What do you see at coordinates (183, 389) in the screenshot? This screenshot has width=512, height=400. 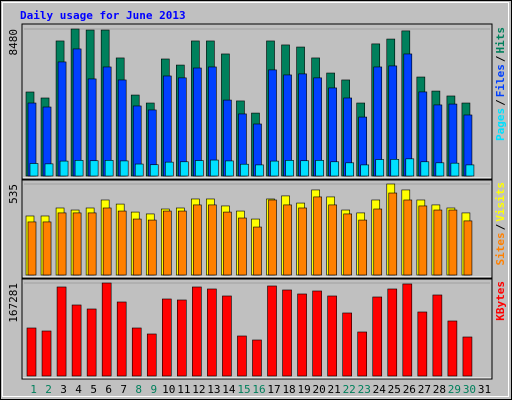 I see `x-tick-label: 11` at bounding box center [183, 389].